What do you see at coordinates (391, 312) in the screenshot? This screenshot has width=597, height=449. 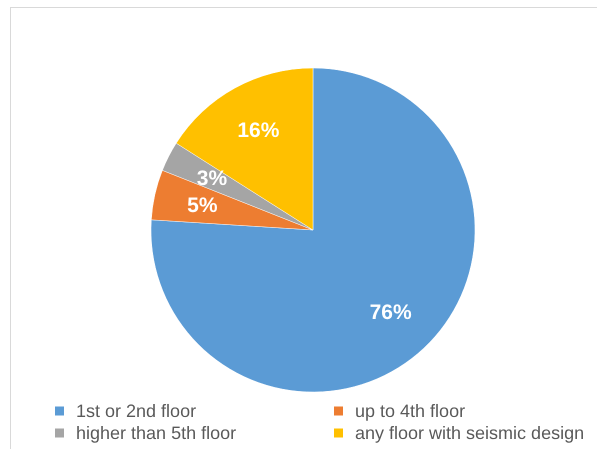 I see `data-label: 76%` at bounding box center [391, 312].